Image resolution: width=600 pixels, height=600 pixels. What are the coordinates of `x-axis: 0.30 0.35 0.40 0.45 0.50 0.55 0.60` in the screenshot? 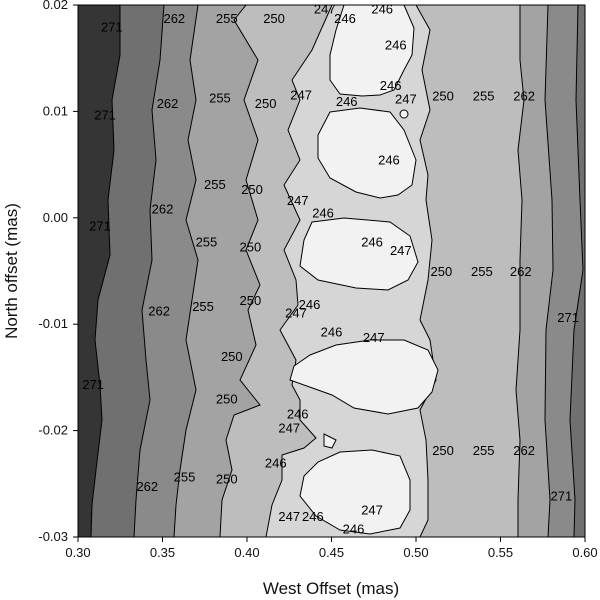 It's located at (331, 548).